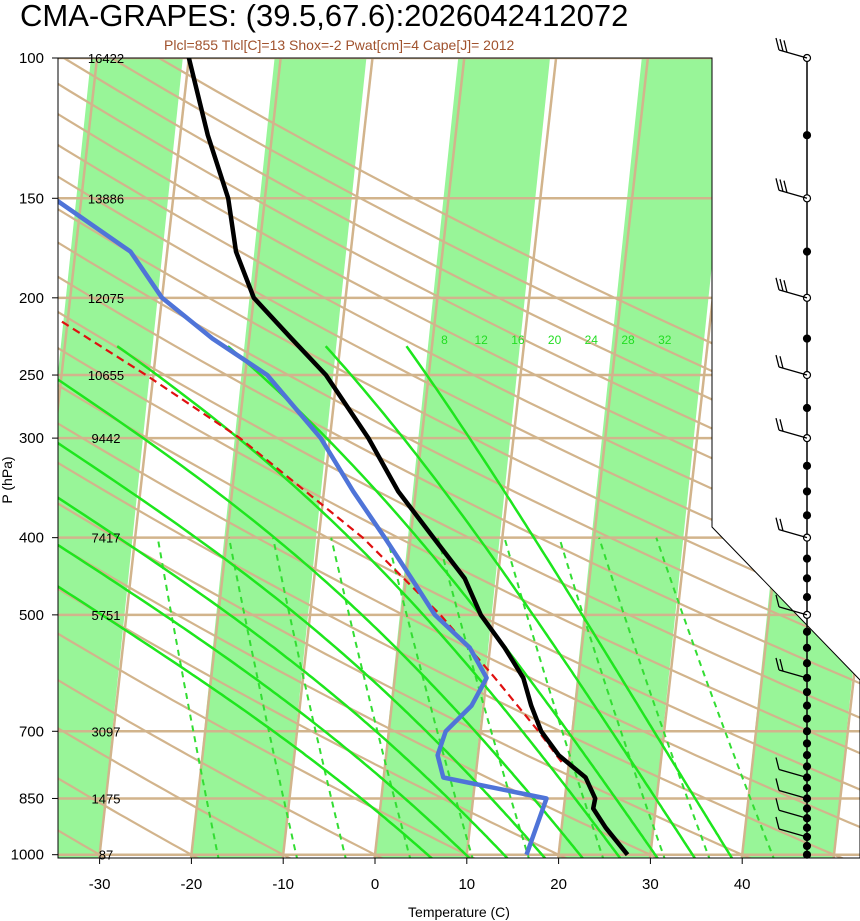 This screenshot has width=860, height=921. Describe the element at coordinates (31, 438) in the screenshot. I see `pressure-tick-label: 300` at that location.